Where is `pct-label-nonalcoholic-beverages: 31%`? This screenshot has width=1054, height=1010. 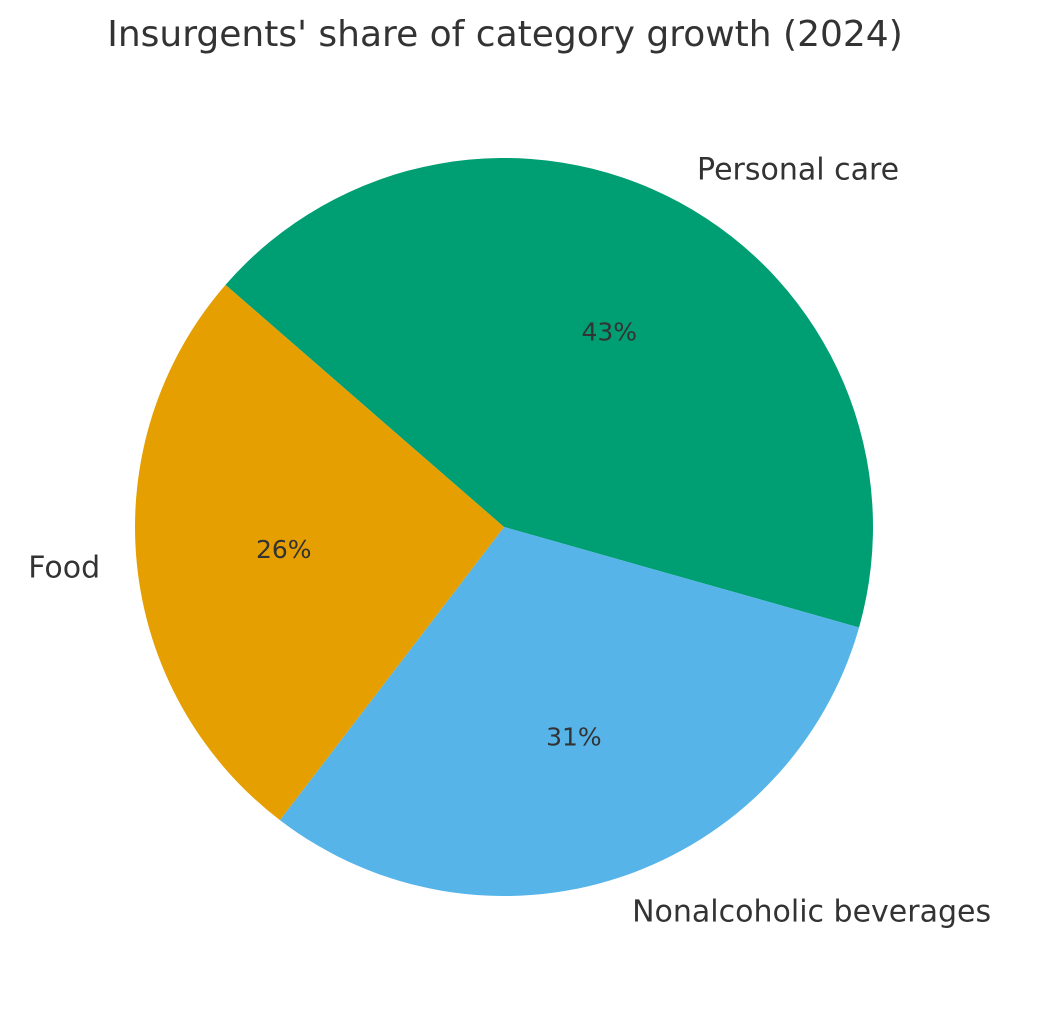
pct-label-nonalcoholic-beverages: 31% is located at coordinates (574, 737).